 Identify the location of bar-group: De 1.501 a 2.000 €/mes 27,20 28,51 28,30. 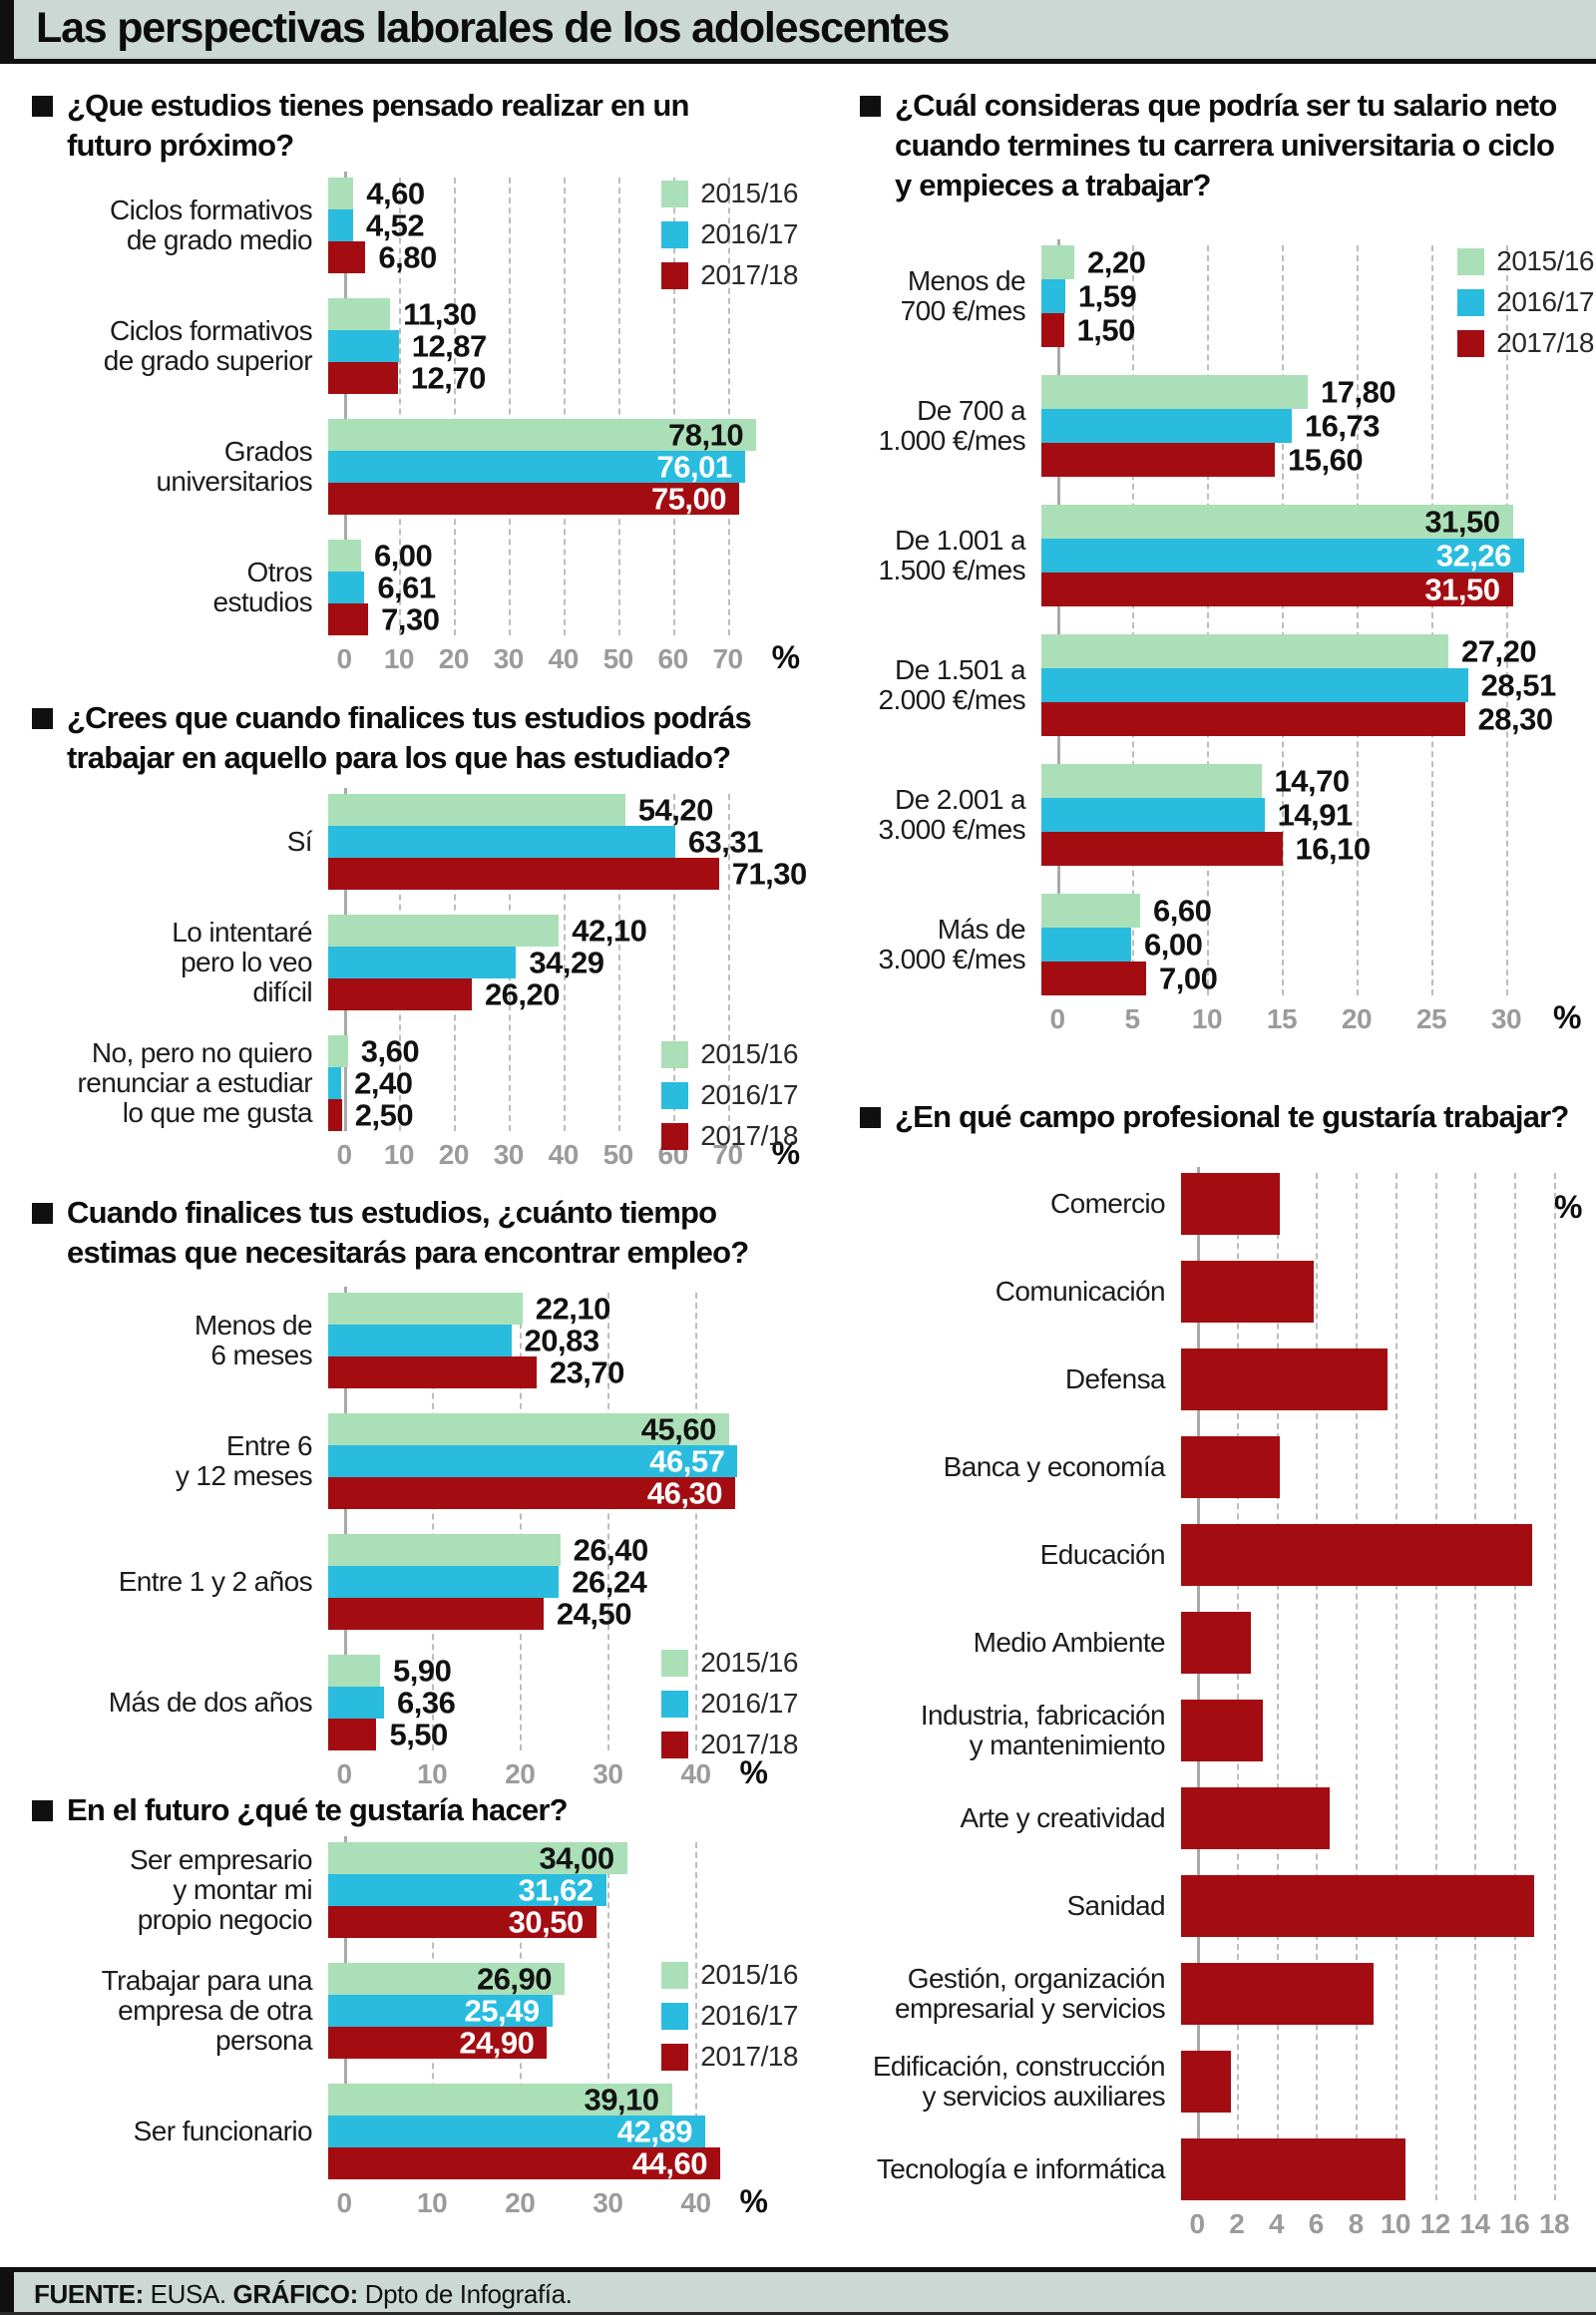
(1226, 685).